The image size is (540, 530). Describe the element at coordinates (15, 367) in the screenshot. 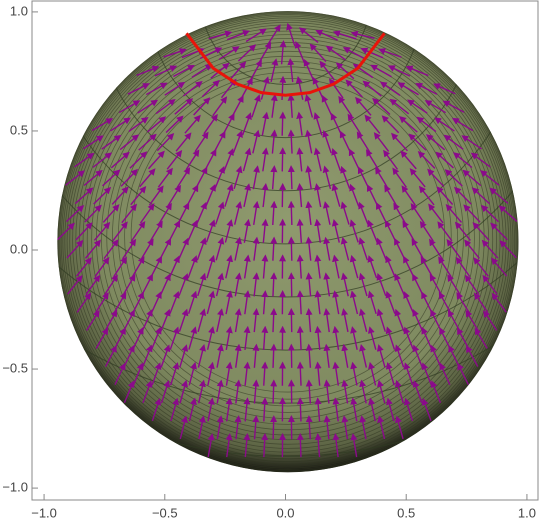

I see `y-tick-label: −0.5` at that location.